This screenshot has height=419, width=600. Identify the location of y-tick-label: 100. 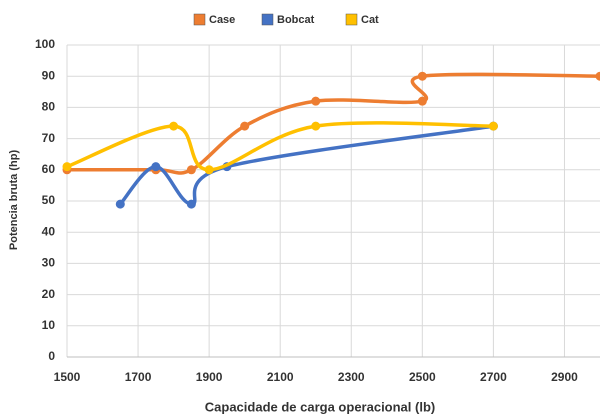
(45, 44).